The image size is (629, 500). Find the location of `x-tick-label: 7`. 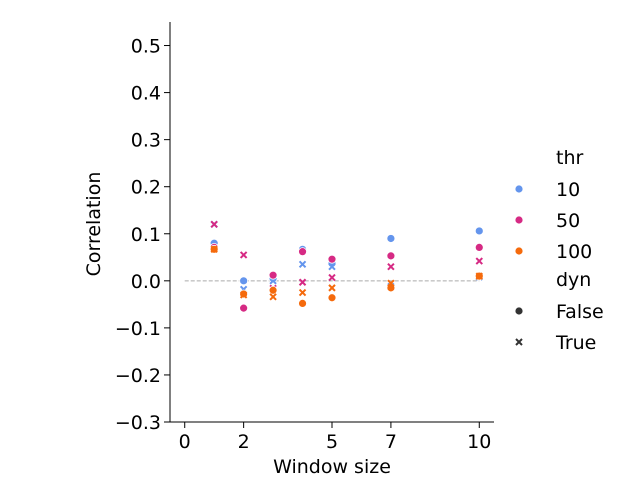

x-tick-label: 7 is located at coordinates (391, 442).